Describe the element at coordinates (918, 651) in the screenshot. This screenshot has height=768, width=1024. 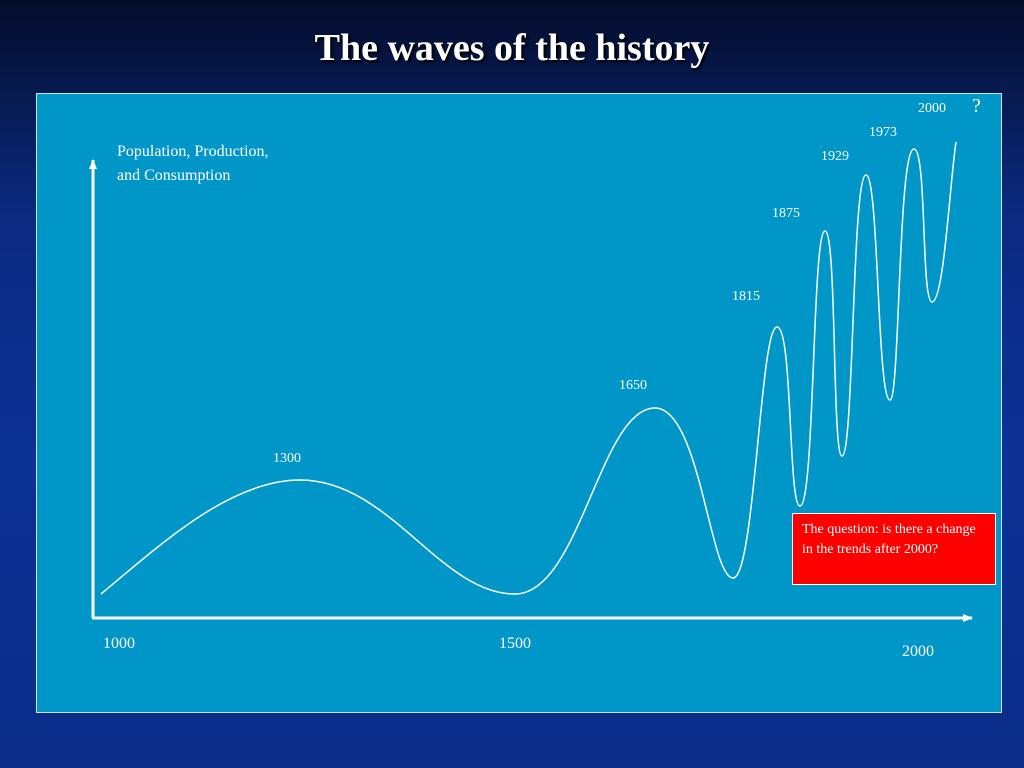
I see `x-tick-2000: 2000` at that location.